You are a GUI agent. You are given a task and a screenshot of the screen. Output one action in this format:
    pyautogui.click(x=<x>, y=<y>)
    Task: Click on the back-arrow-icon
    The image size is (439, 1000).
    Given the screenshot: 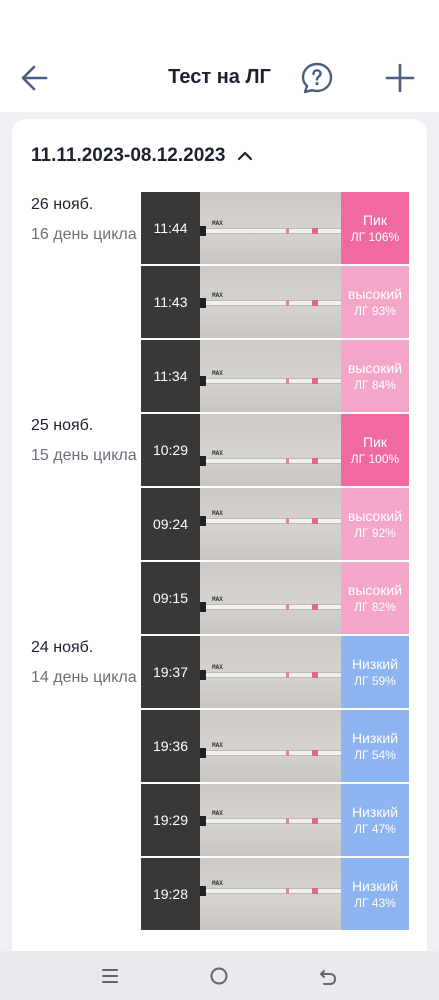 What is the action you would take?
    pyautogui.click(x=36, y=78)
    